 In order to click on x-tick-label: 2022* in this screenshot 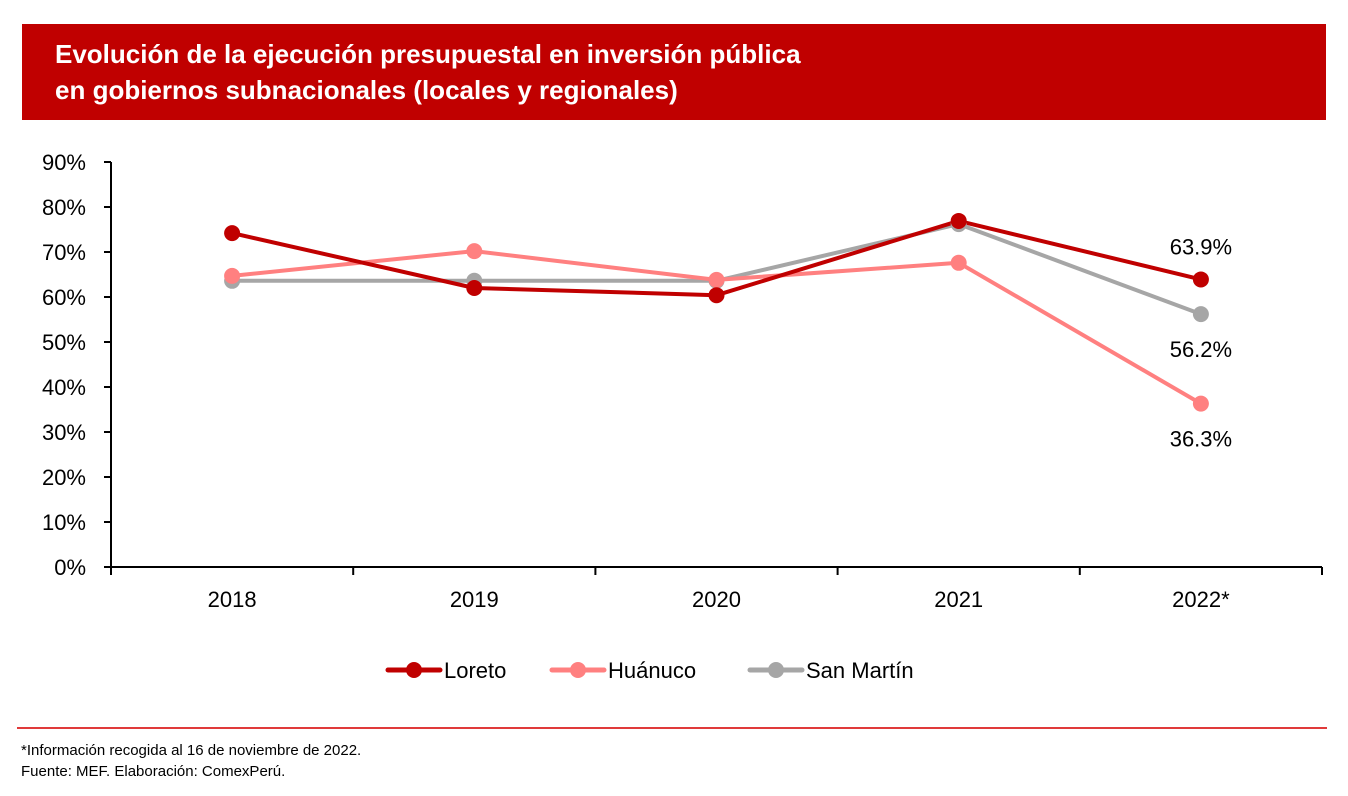, I will do `click(1201, 599)`.